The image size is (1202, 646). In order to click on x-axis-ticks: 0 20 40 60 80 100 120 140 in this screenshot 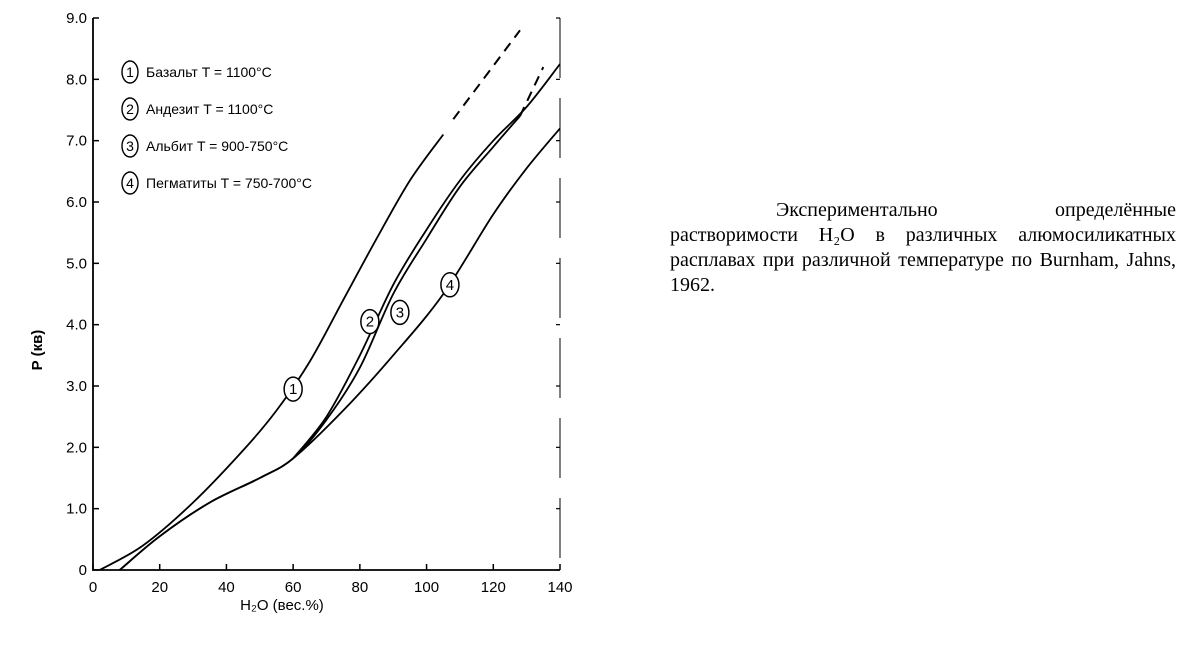, I will do `click(331, 580)`.